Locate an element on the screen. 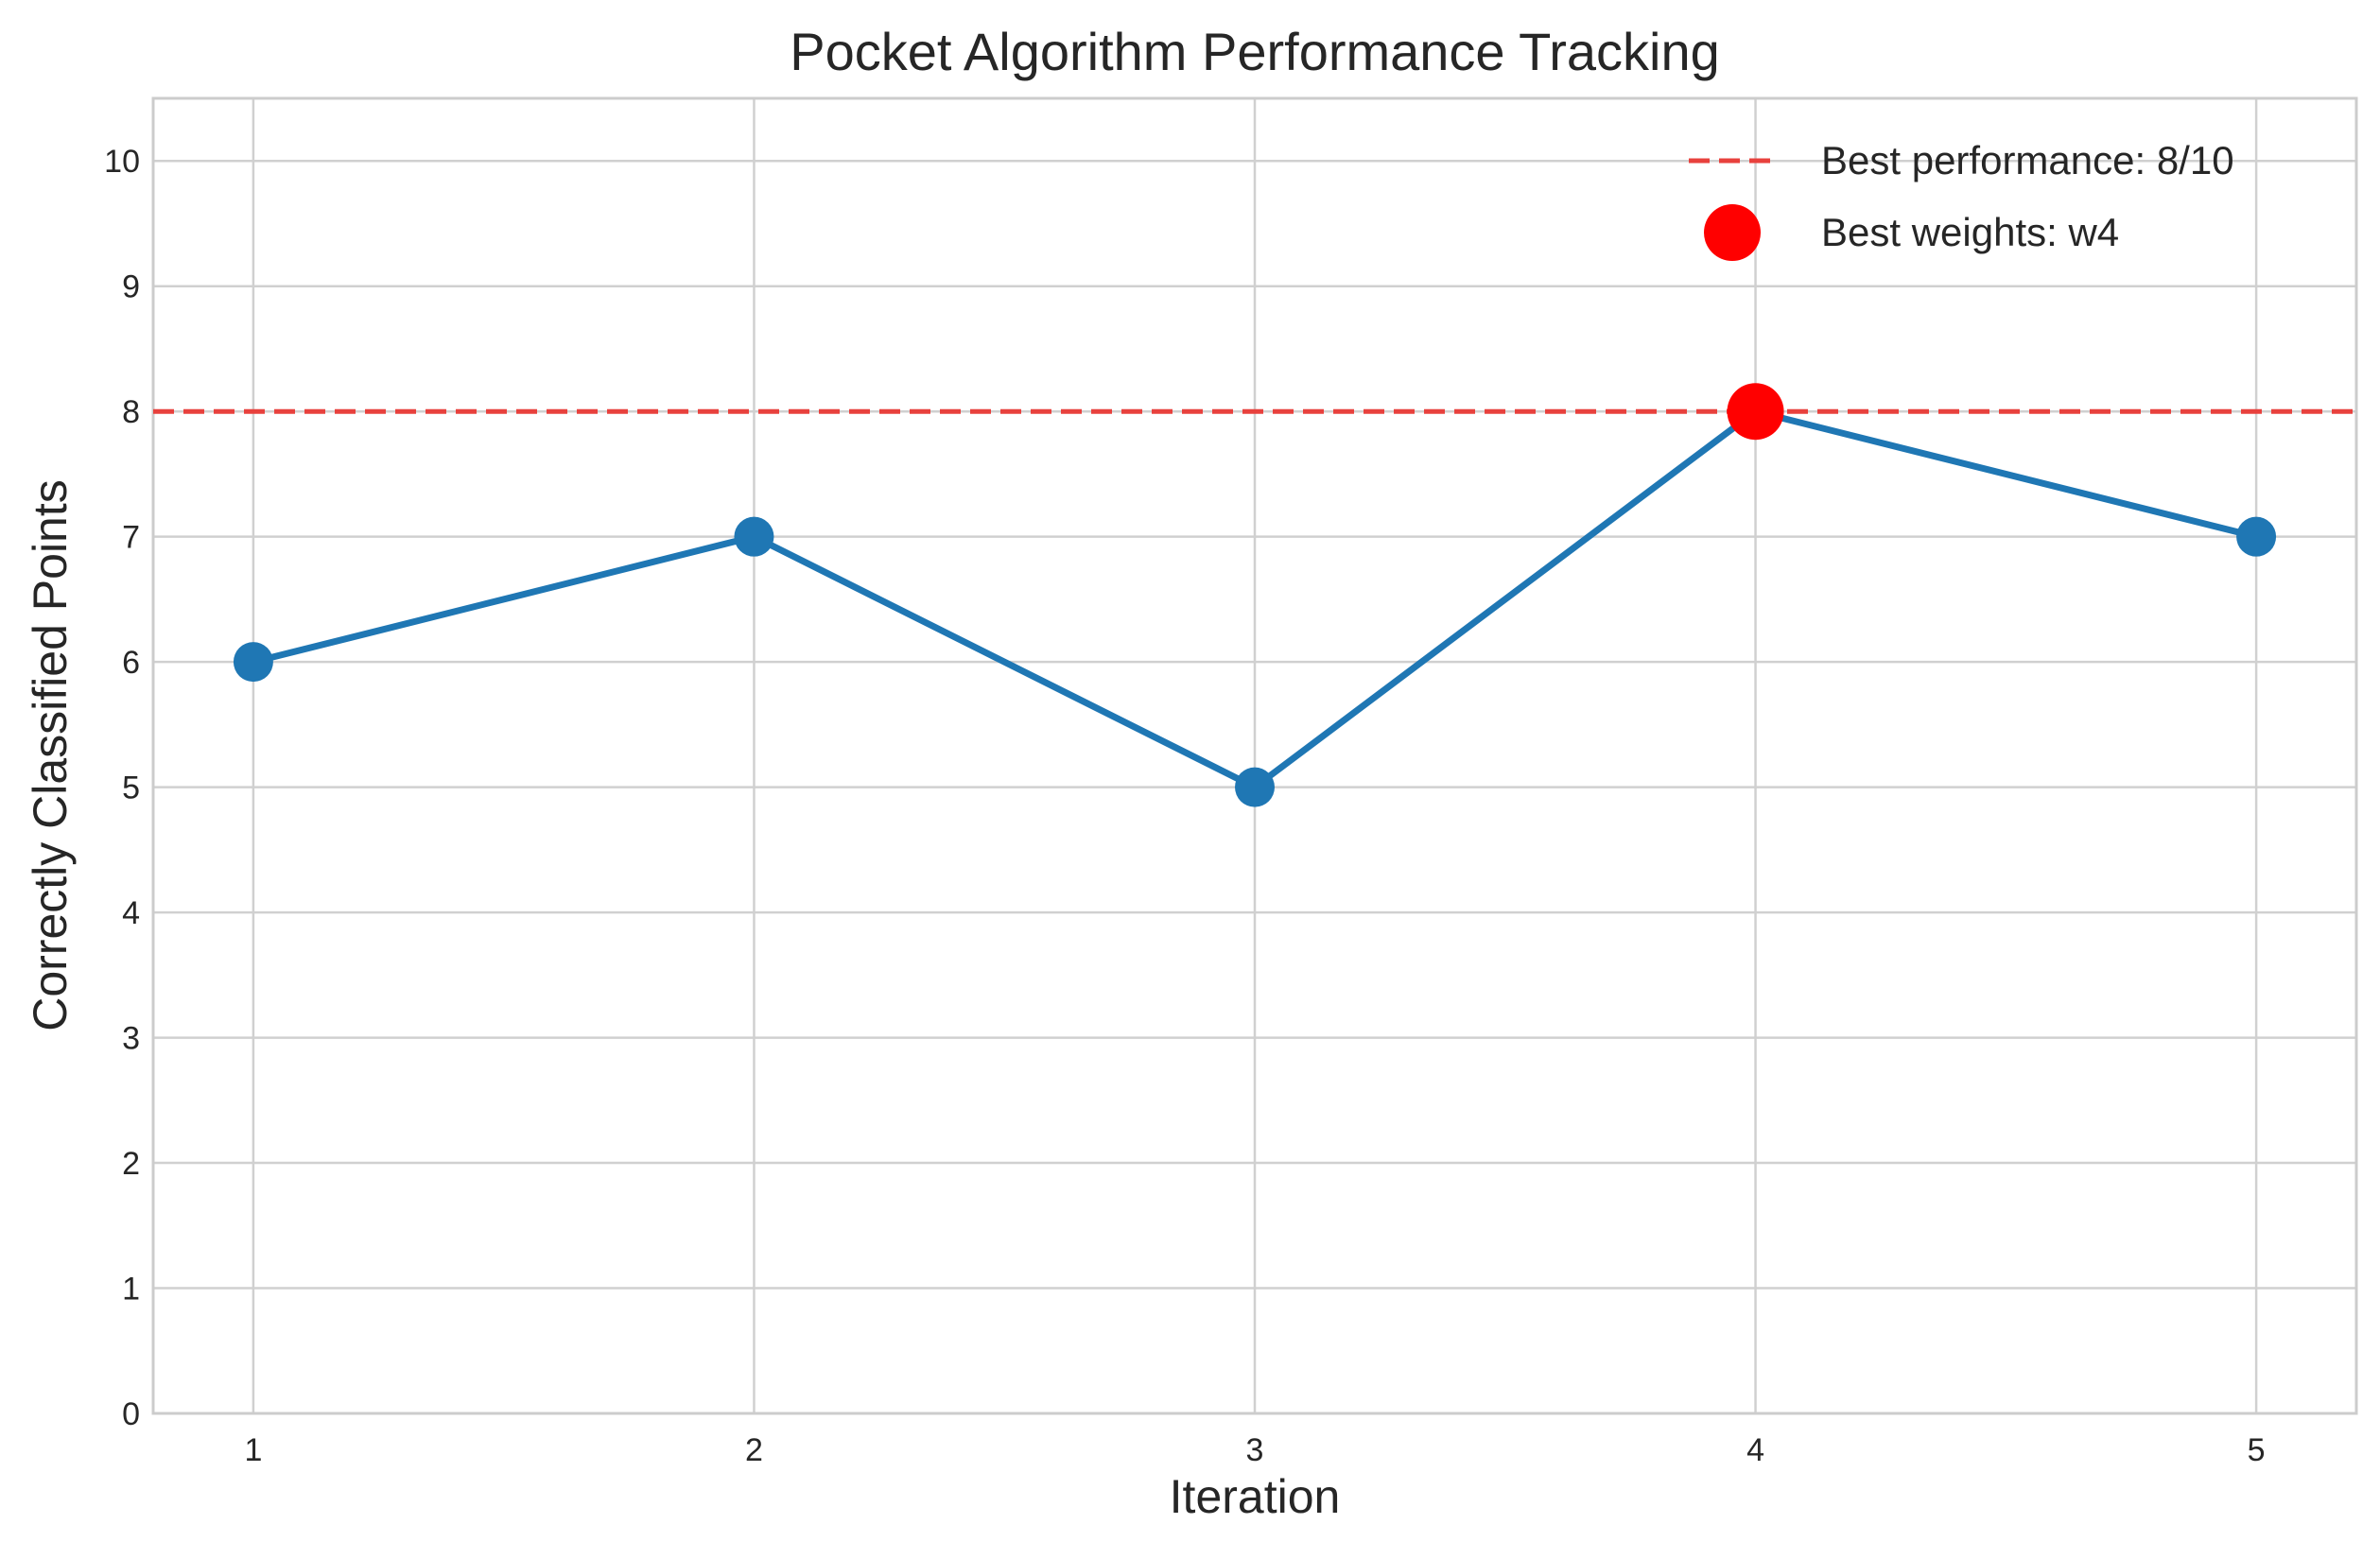 The height and width of the screenshot is (1559, 2380). y-tick-label: 3 is located at coordinates (131, 1039).